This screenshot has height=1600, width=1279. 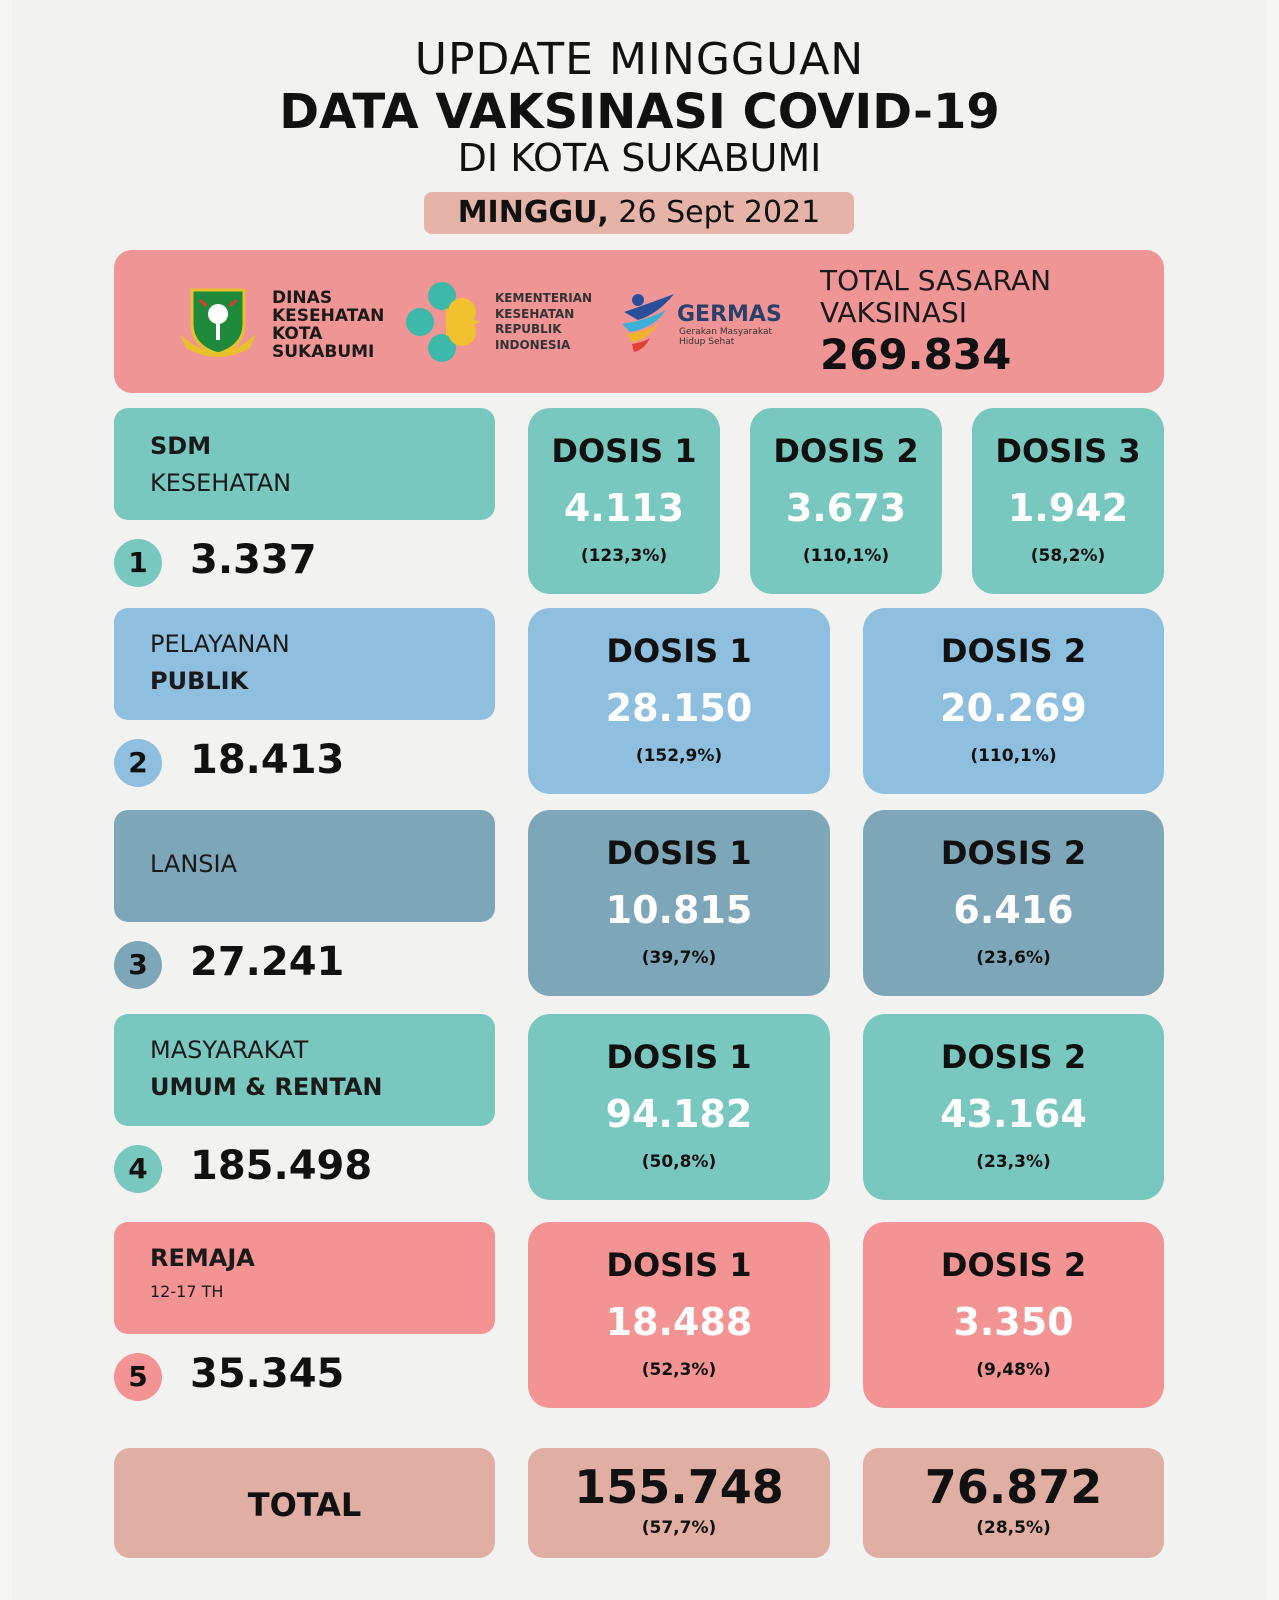 What do you see at coordinates (679, 1322) in the screenshot?
I see `dose-value: 18.488` at bounding box center [679, 1322].